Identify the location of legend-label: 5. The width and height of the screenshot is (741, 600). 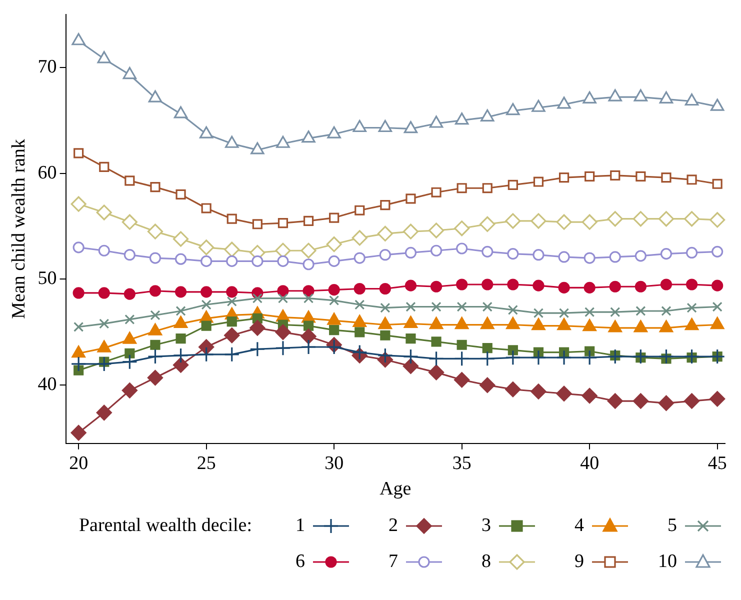
(672, 526).